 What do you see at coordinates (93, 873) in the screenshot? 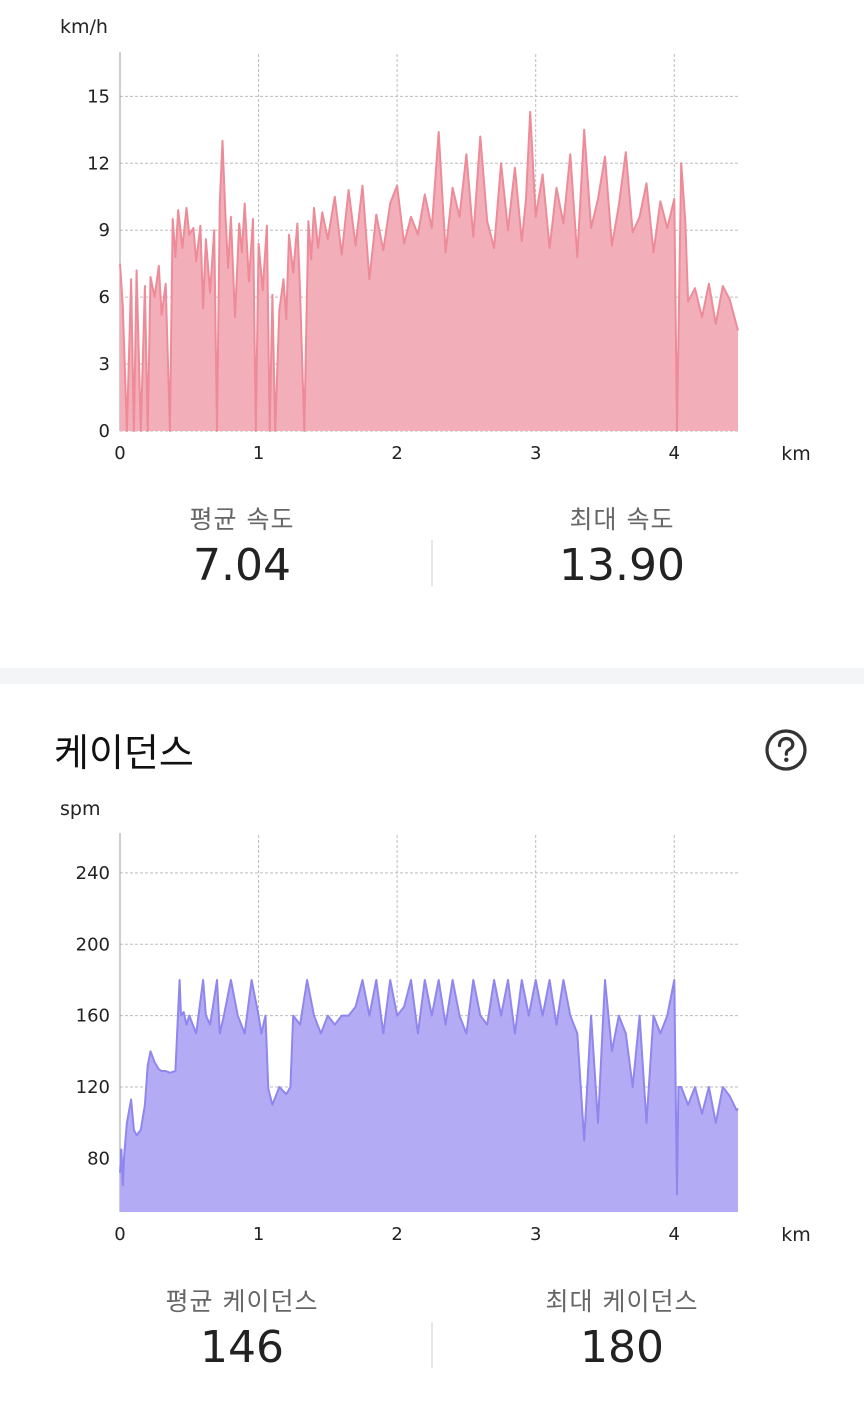
I see `y-tick-label: 240` at bounding box center [93, 873].